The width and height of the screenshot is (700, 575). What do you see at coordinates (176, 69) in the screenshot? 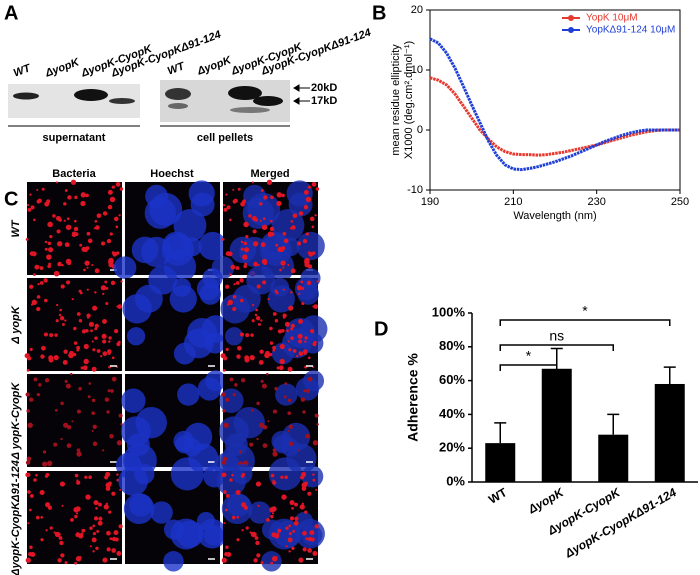
I see `lane-label: WT` at bounding box center [176, 69].